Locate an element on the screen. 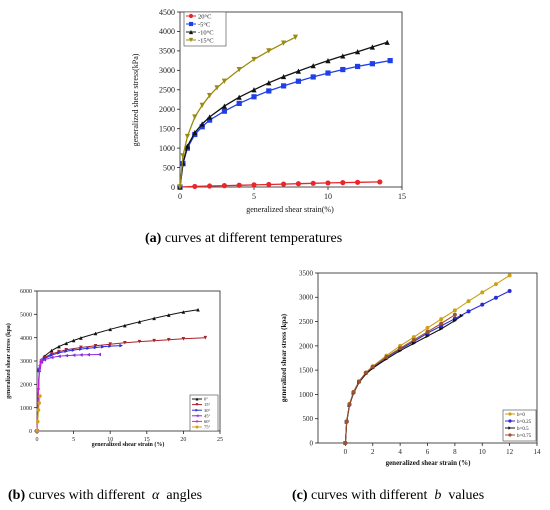  y-tick-label: 0 is located at coordinates (173, 187).